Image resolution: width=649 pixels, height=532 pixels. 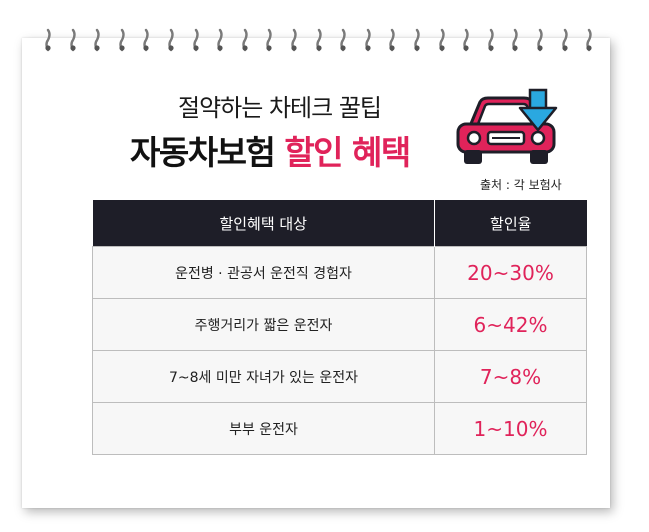 I want to click on table-header-row: 할인혜택 대상 할인율, so click(x=339, y=223).